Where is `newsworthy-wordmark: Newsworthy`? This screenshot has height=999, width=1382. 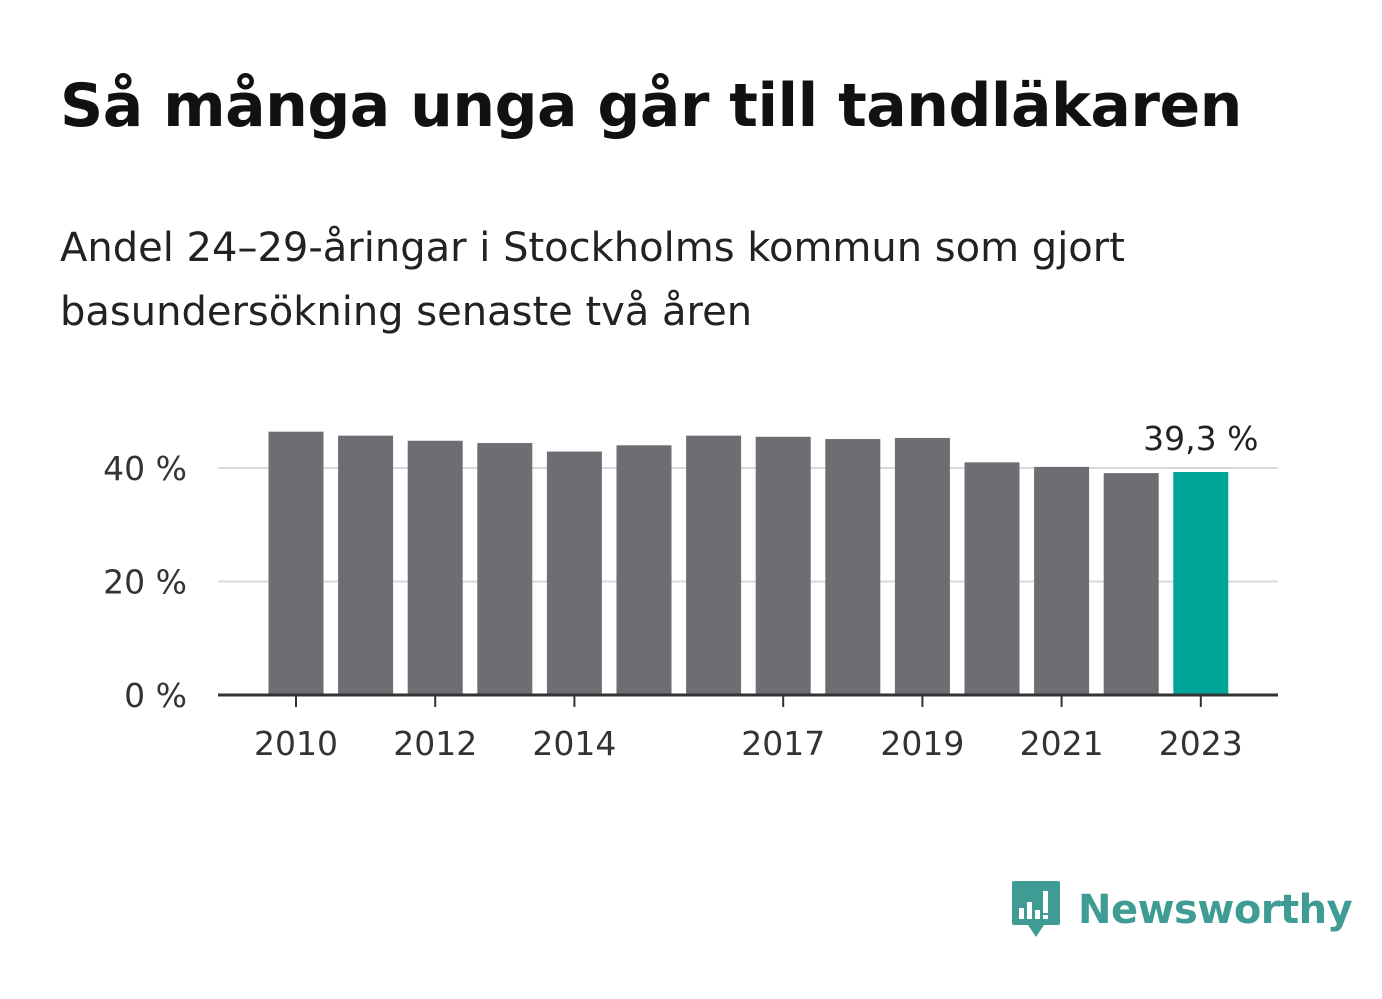
newsworthy-wordmark: Newsworthy is located at coordinates (1215, 910).